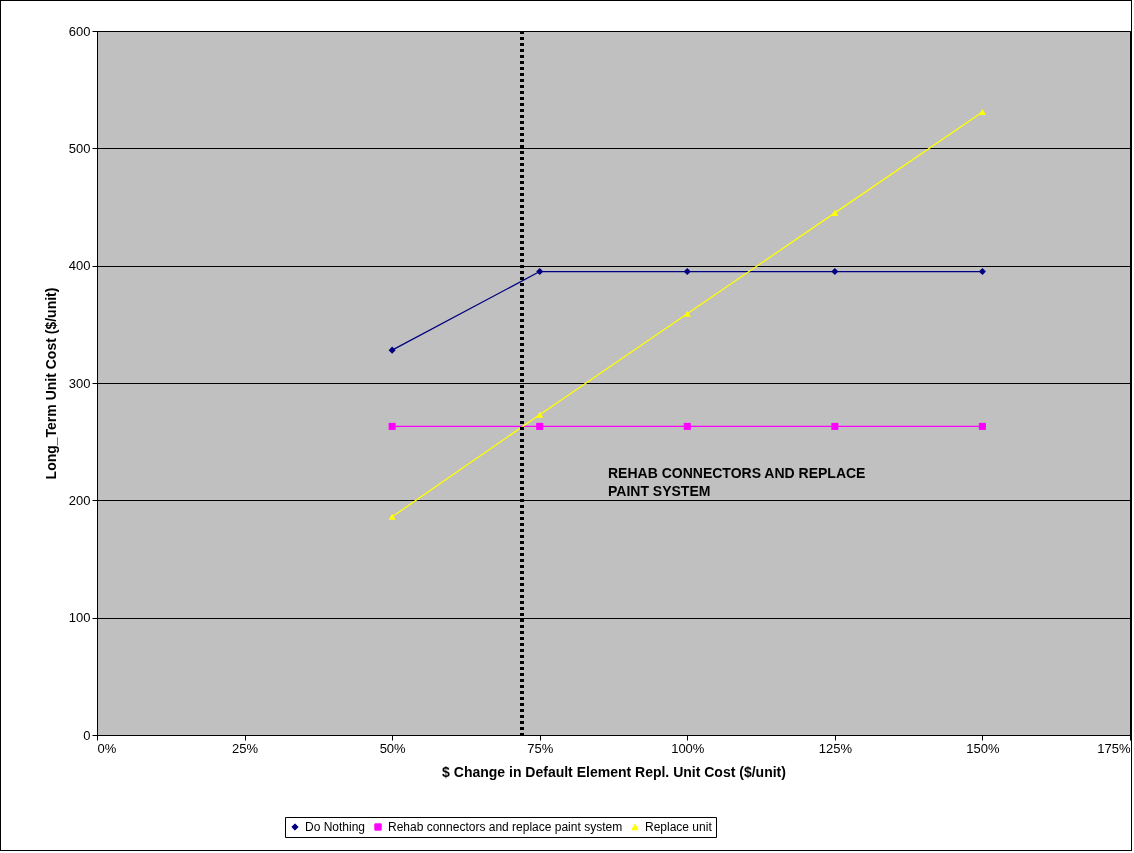 This screenshot has width=1134, height=853. Describe the element at coordinates (505, 827) in the screenshot. I see `legend-label: Rehab connectors and replace paint system` at that location.